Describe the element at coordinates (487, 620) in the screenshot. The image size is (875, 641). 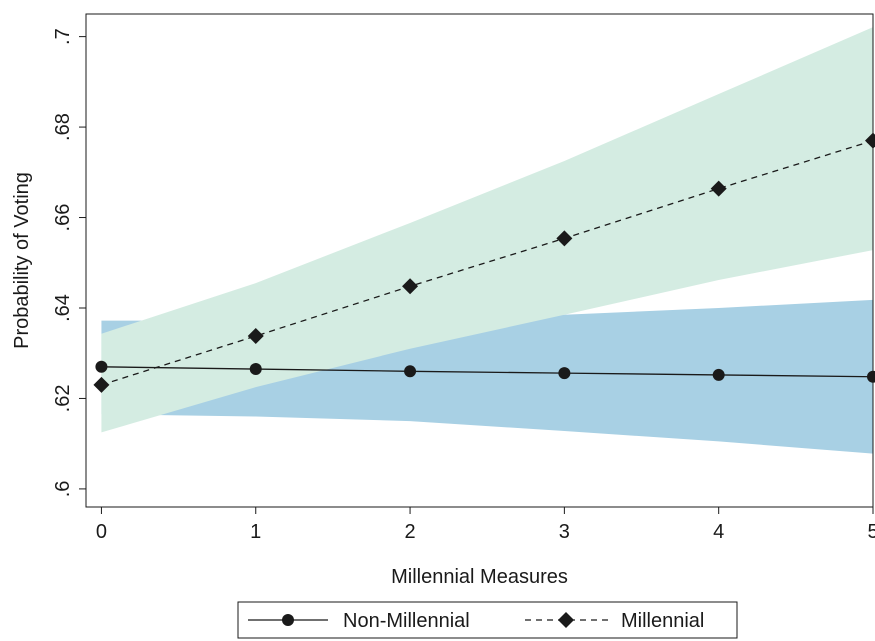
I see `legend: Non-Millennial Millennial` at that location.